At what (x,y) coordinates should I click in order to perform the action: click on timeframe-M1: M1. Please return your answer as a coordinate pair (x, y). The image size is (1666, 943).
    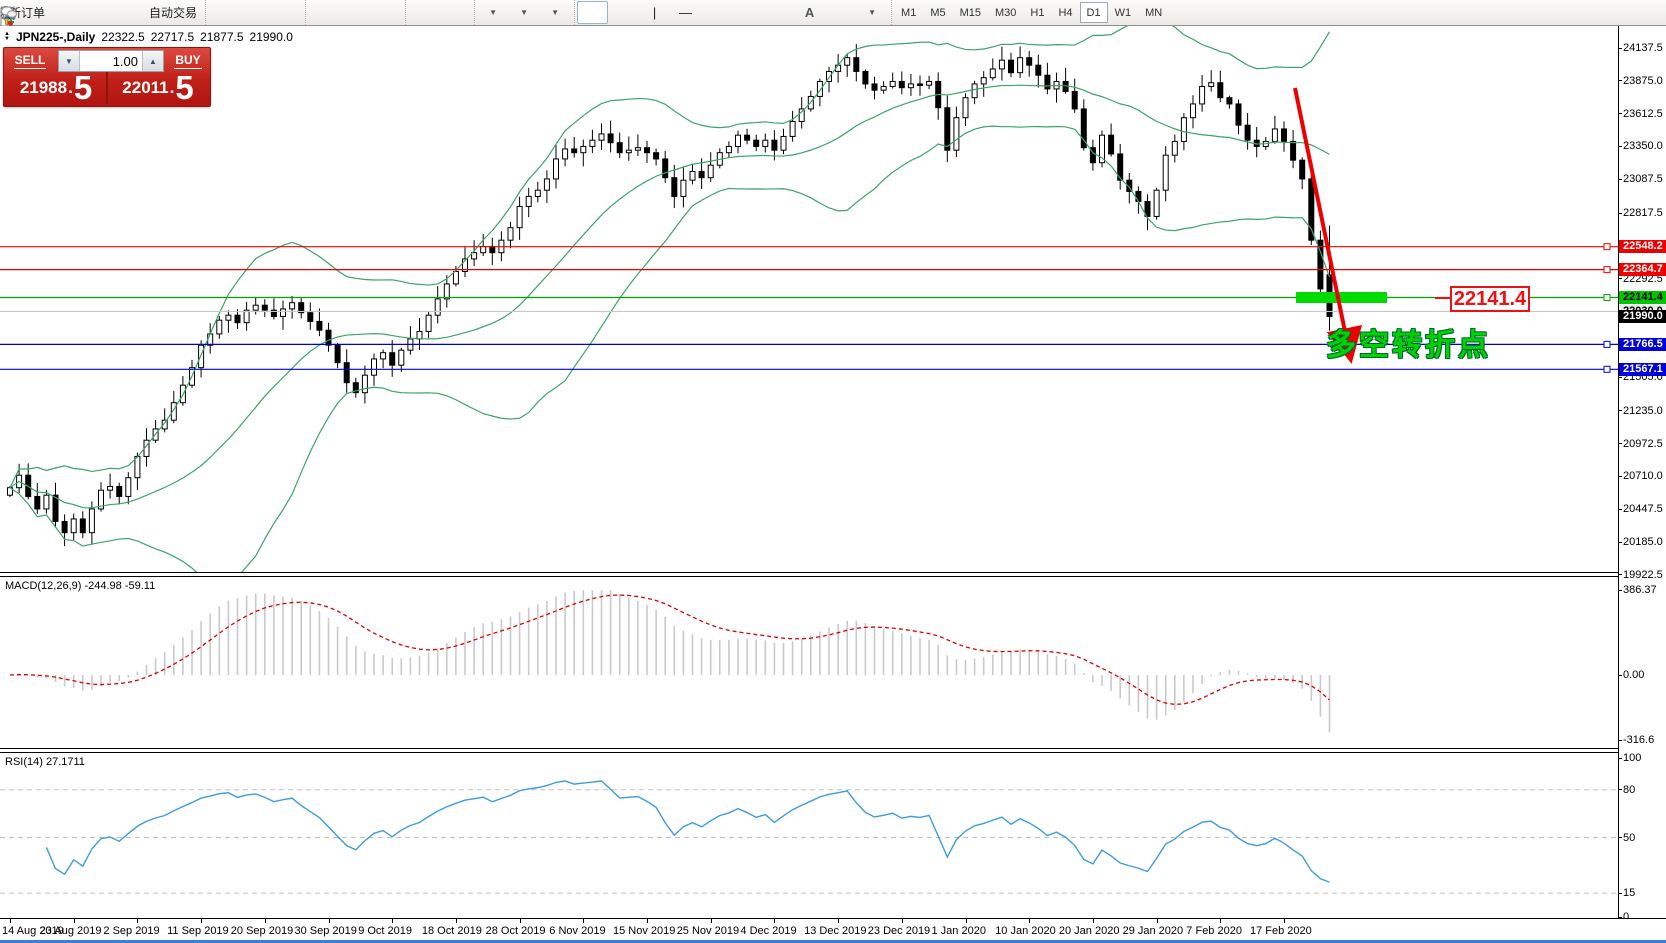
    Looking at the image, I should click on (909, 12).